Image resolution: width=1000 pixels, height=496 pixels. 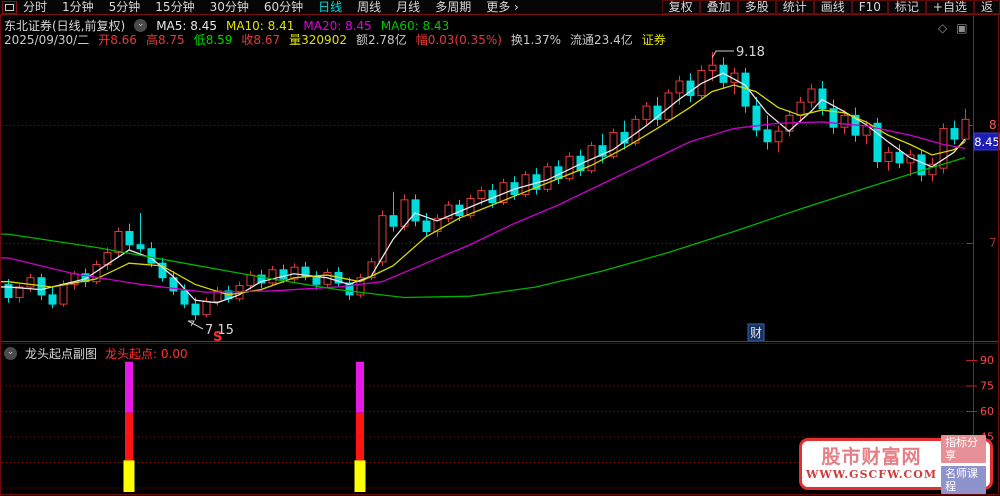 I want to click on menu-item-F10: F10, so click(x=869, y=7).